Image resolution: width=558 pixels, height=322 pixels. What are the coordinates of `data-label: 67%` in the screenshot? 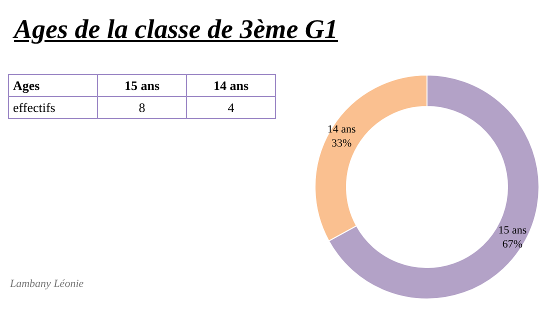 It's located at (512, 244).